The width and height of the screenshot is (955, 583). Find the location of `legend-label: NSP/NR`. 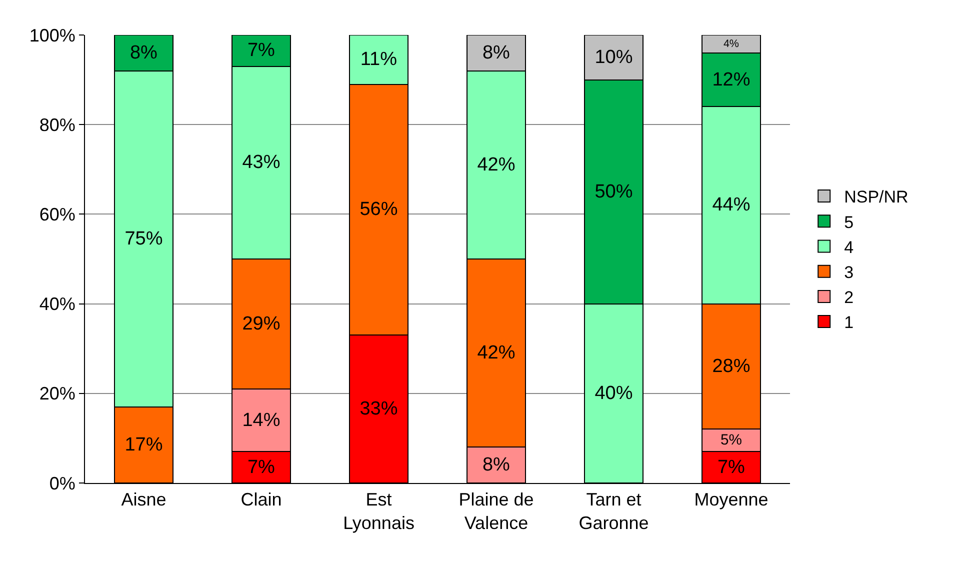

legend-label: NSP/NR is located at coordinates (876, 197).